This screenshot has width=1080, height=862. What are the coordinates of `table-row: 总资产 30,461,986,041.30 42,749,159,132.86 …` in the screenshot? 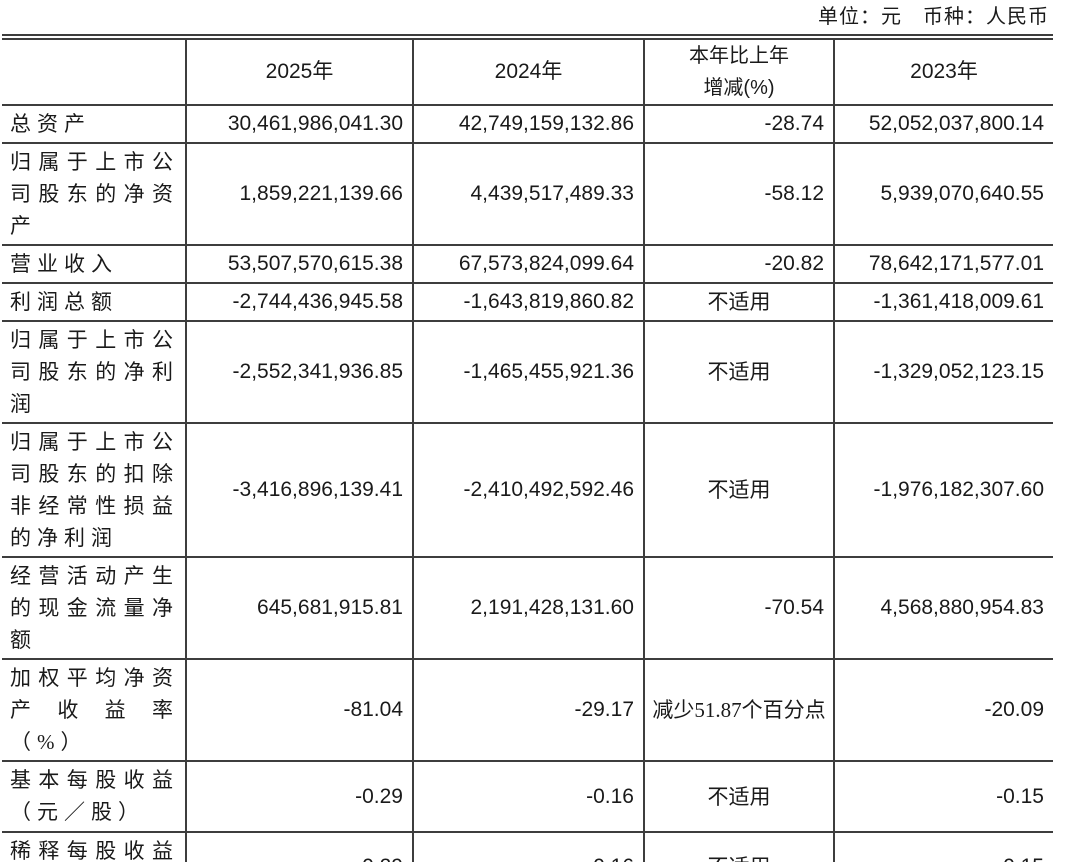 It's located at (527, 124).